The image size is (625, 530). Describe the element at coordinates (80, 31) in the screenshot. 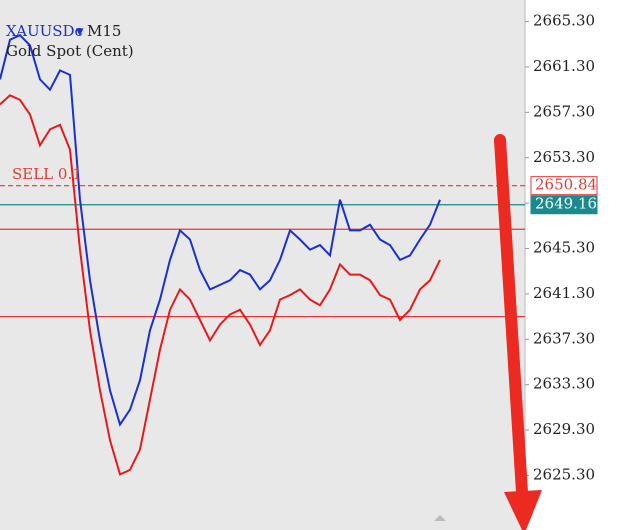

I see `dropdown-icon: ▾` at that location.